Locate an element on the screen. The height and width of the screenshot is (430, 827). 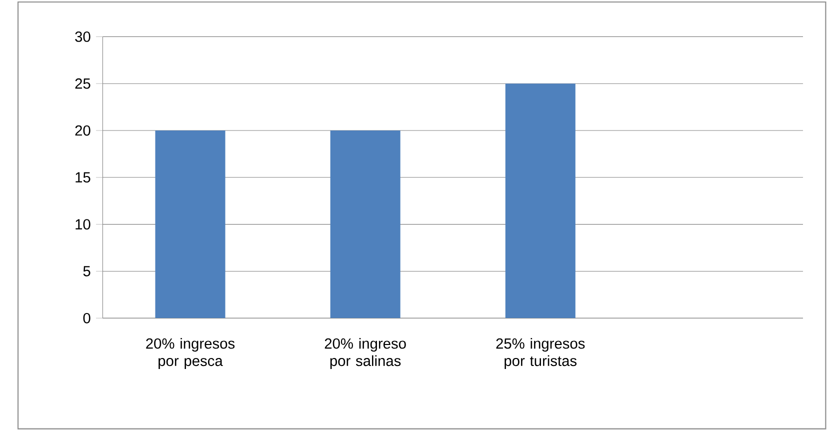
y-tick-label: 30 is located at coordinates (82, 36).